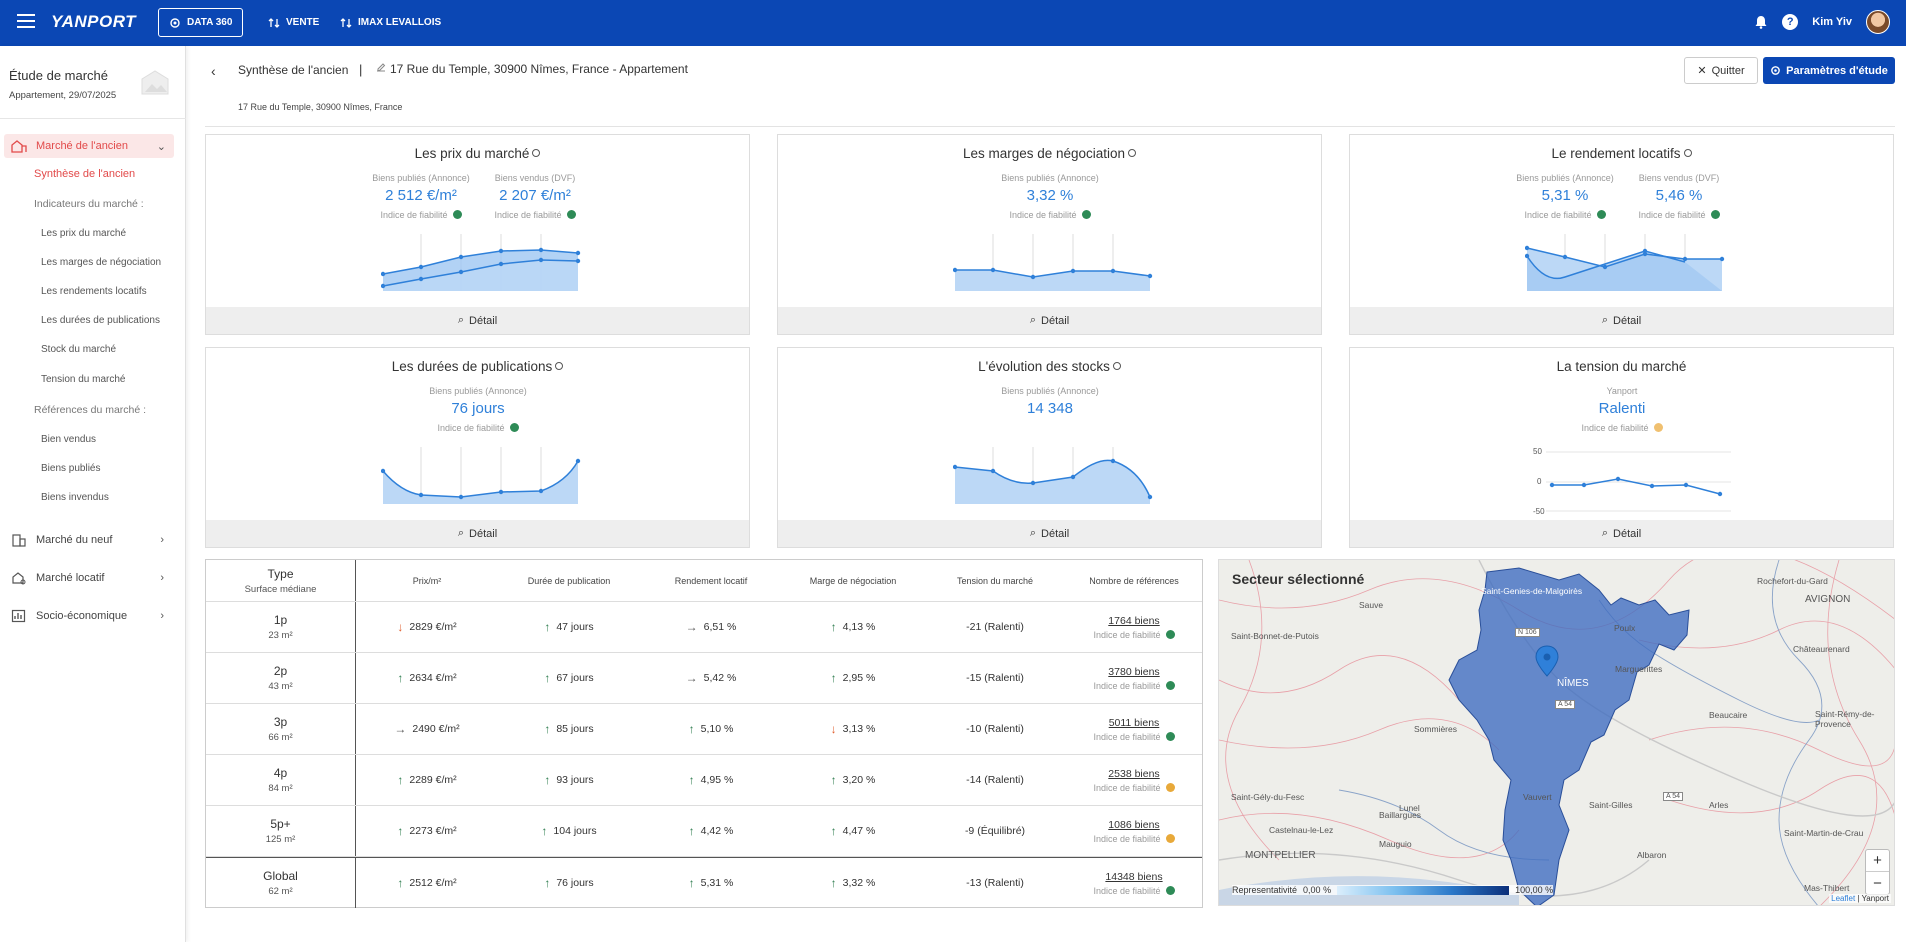 Image resolution: width=1906 pixels, height=942 pixels. I want to click on yield-sparkline, so click(1625, 262).